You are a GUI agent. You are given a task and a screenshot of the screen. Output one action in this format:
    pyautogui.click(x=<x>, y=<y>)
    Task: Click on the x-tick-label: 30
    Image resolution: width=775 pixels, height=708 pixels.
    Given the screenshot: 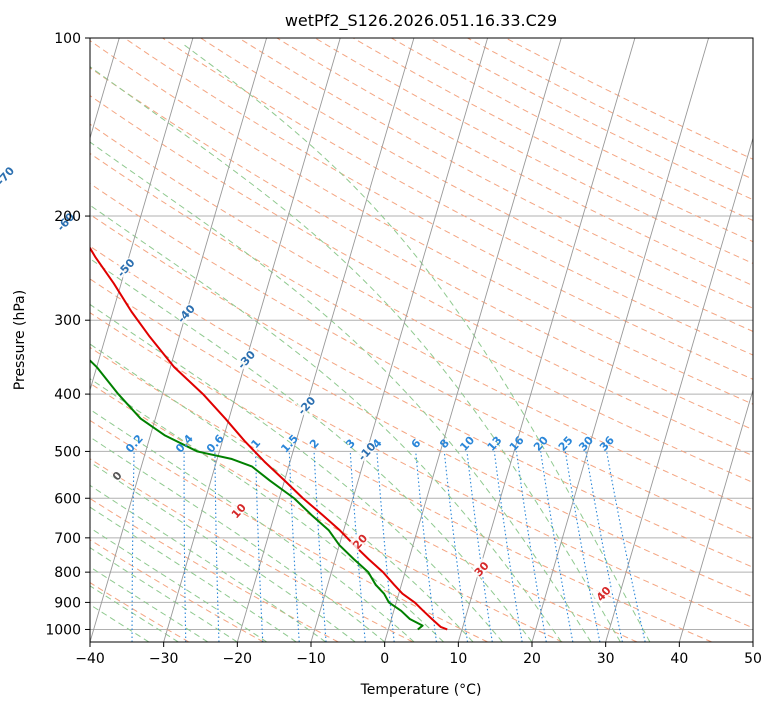 What is the action you would take?
    pyautogui.click(x=606, y=659)
    